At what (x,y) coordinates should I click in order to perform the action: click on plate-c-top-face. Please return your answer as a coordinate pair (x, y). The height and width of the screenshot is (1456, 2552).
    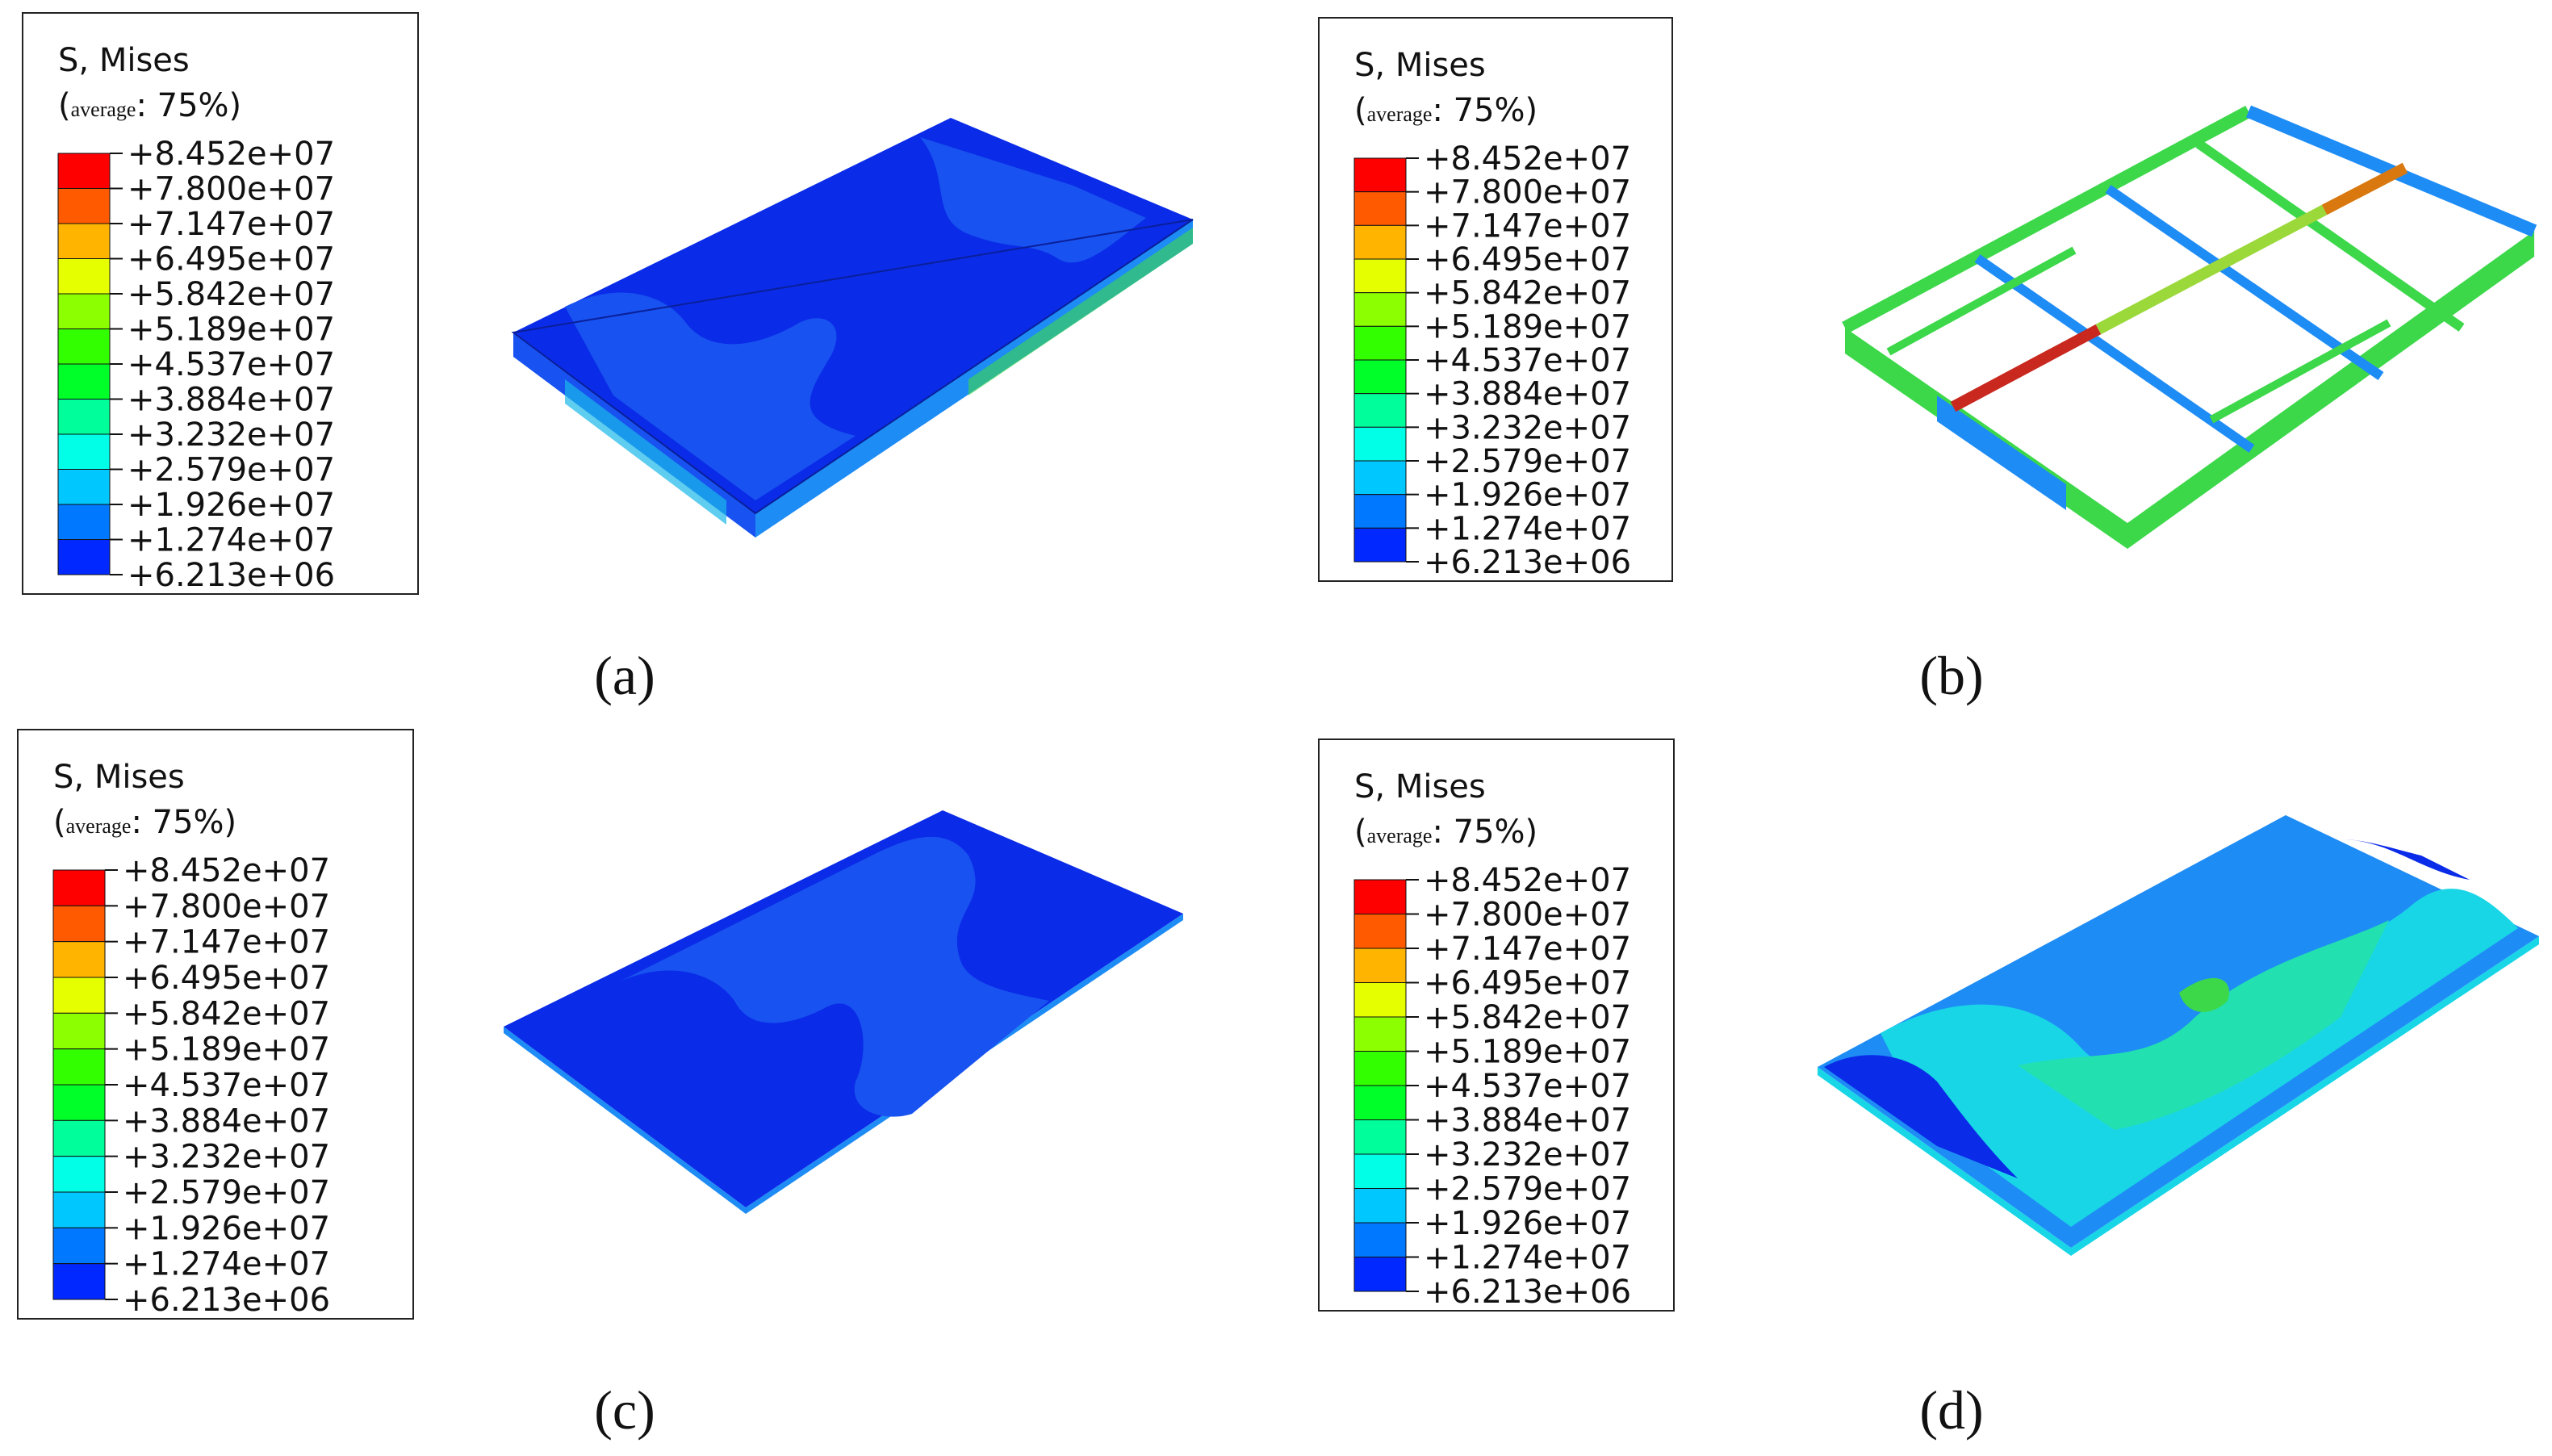
    Looking at the image, I should click on (843, 1009).